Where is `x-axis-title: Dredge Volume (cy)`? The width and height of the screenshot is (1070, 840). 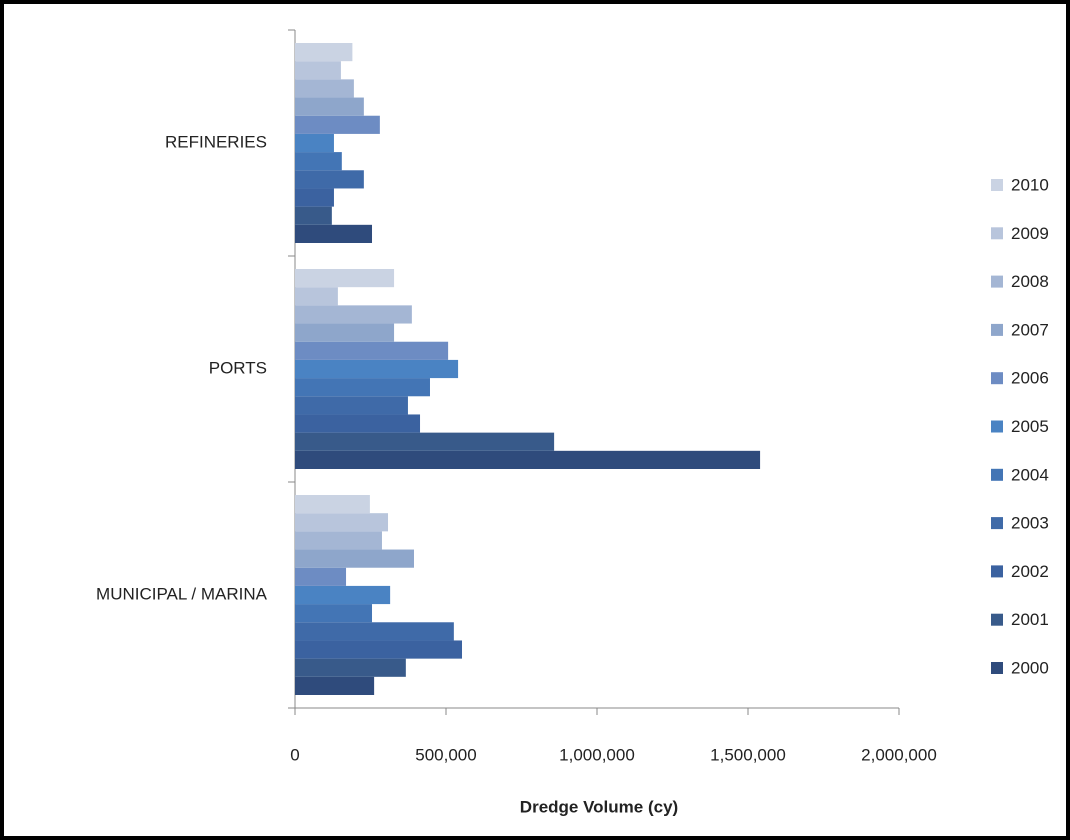 x-axis-title: Dredge Volume (cy) is located at coordinates (599, 806).